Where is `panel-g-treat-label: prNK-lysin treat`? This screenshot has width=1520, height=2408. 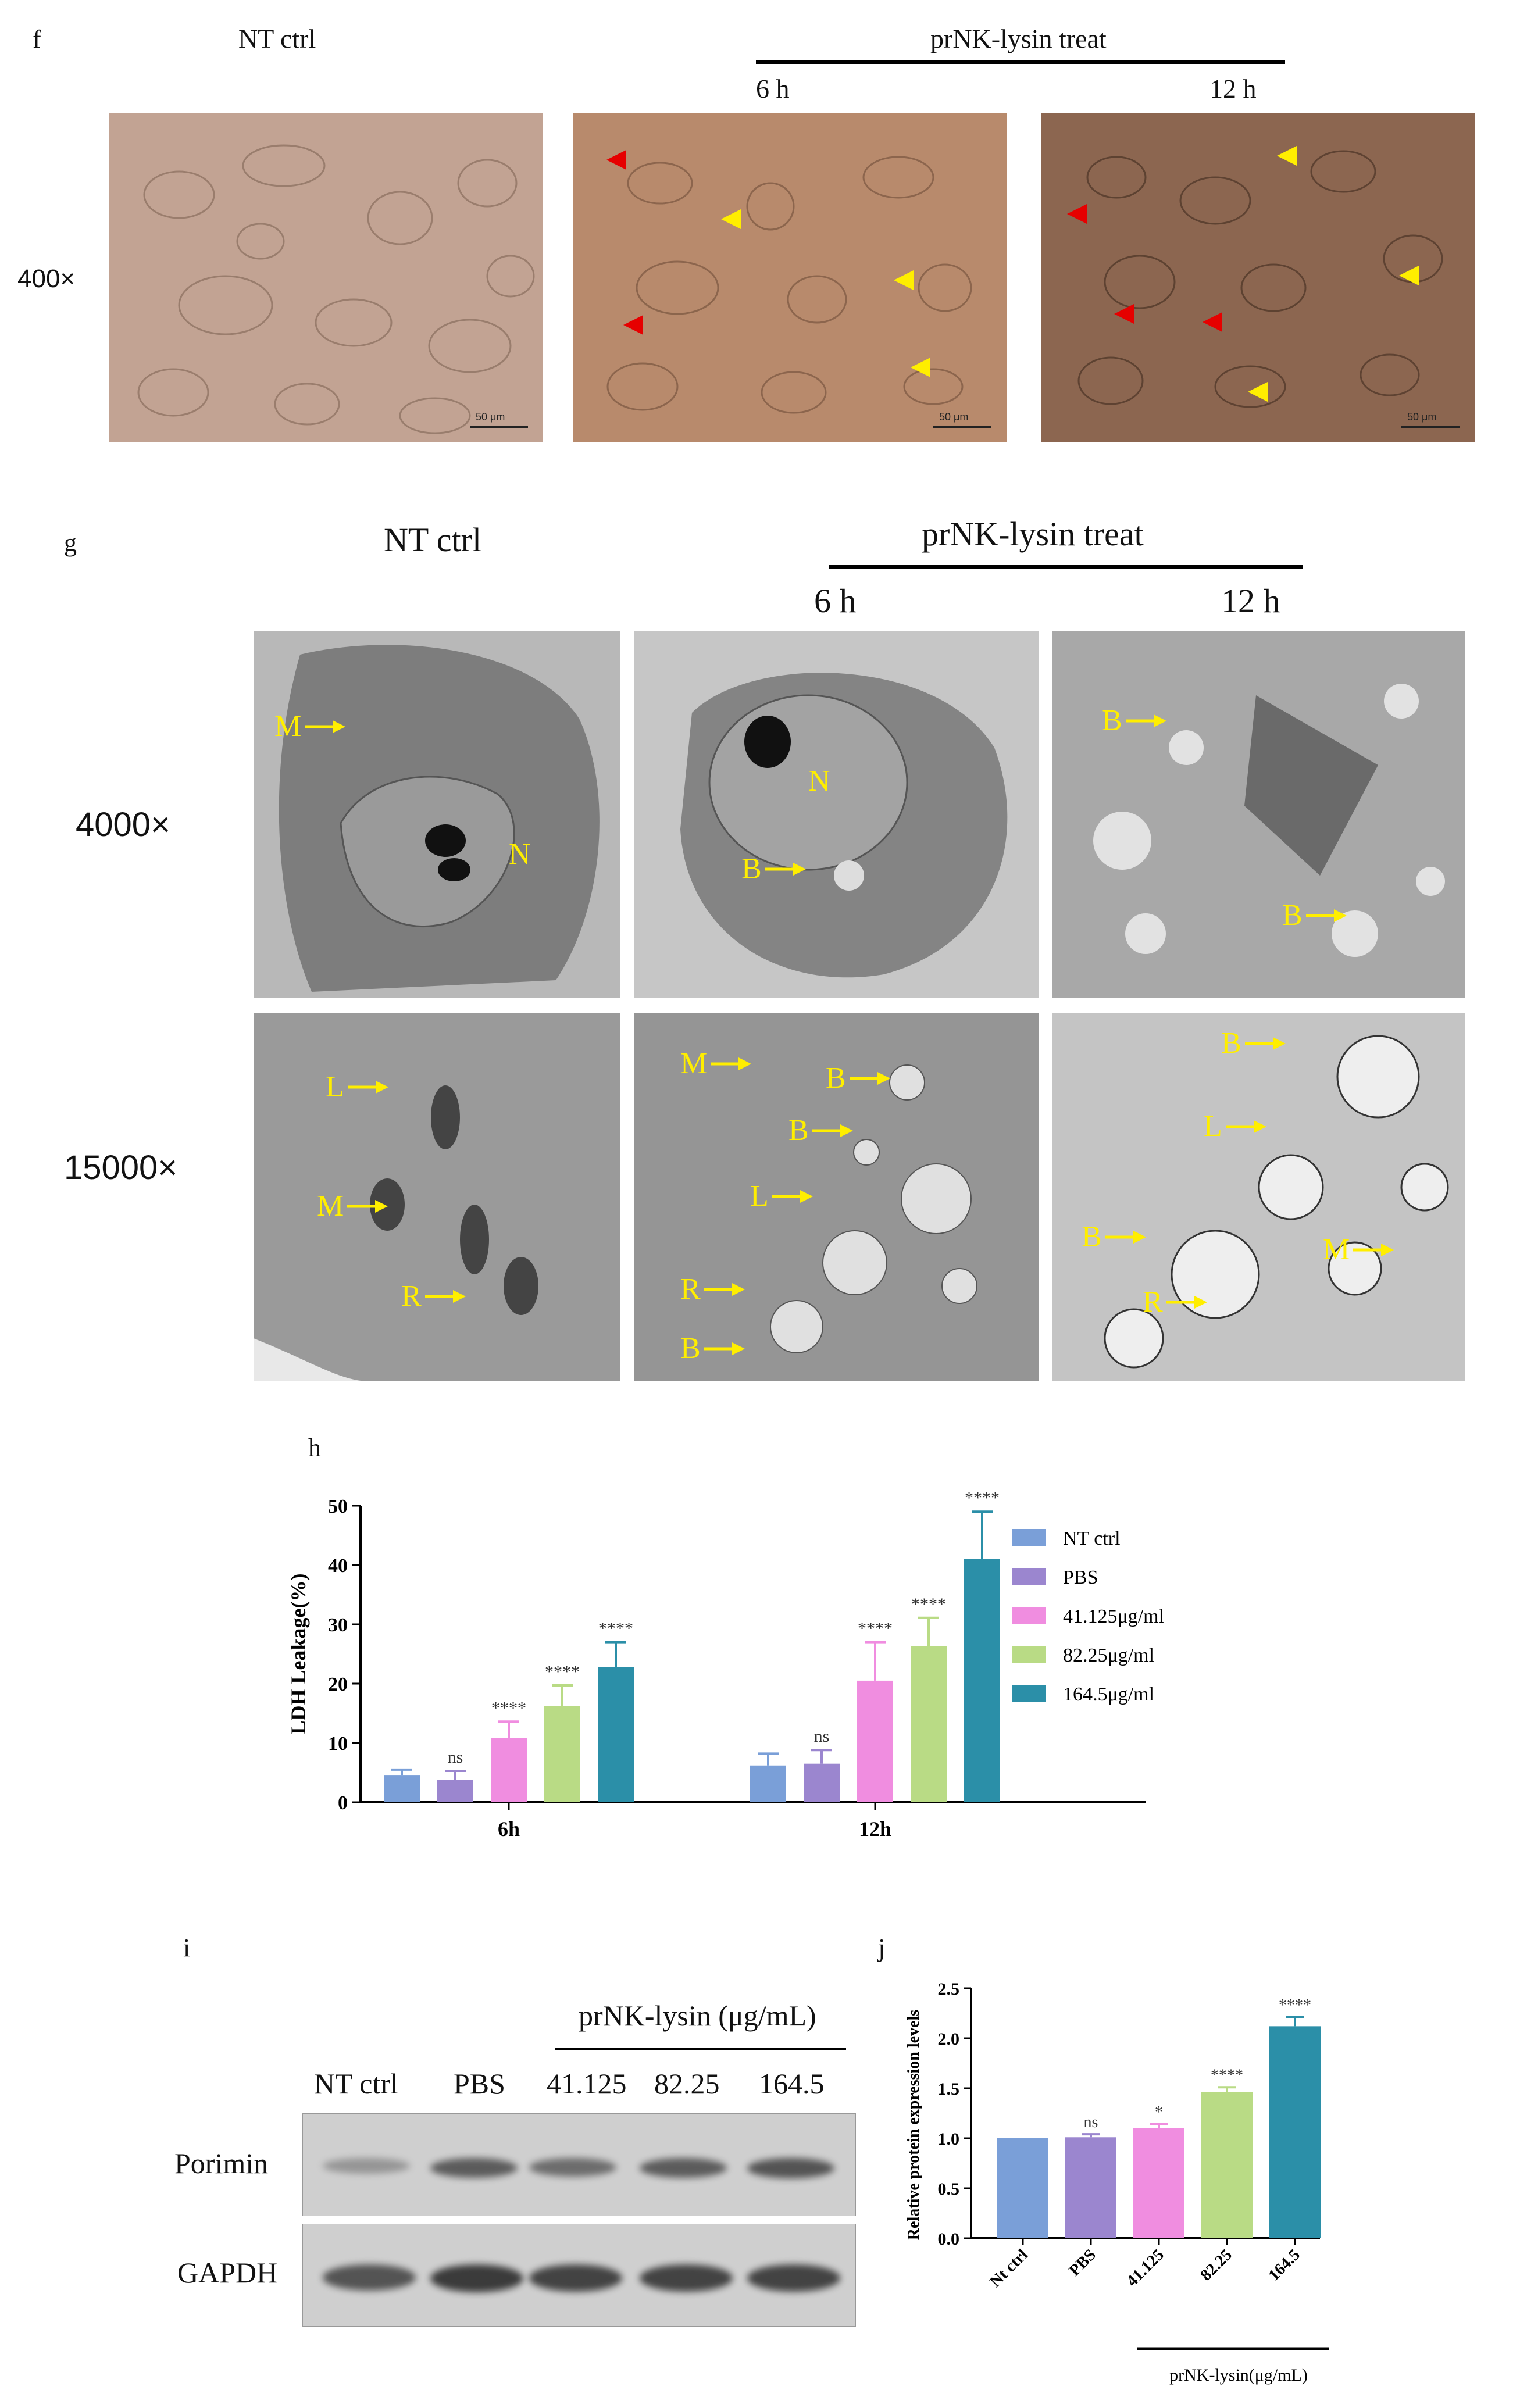
panel-g-treat-label: prNK-lysin treat is located at coordinates (1033, 534).